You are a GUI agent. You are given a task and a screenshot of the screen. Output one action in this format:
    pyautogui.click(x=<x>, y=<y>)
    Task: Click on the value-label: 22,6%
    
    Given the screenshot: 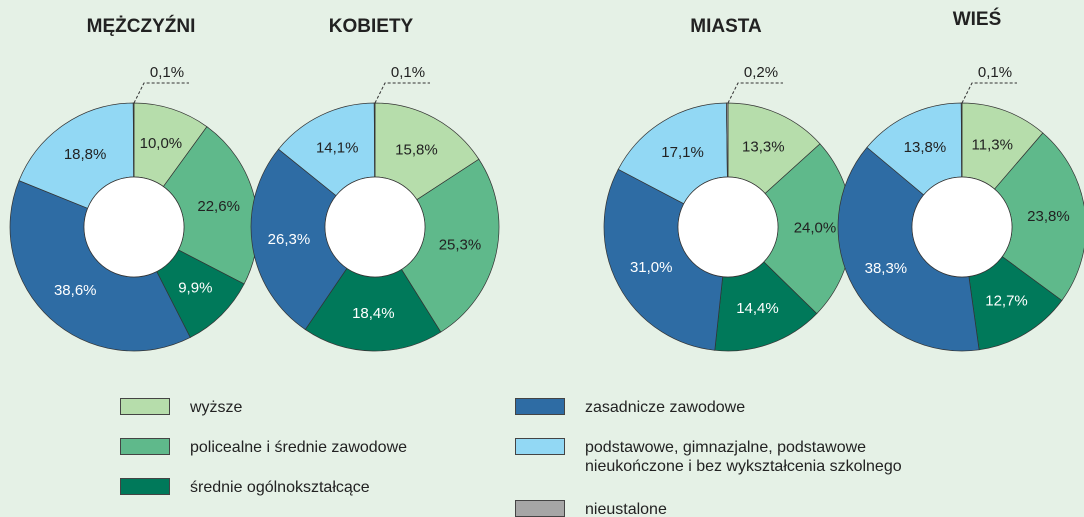 What is the action you would take?
    pyautogui.click(x=218, y=206)
    